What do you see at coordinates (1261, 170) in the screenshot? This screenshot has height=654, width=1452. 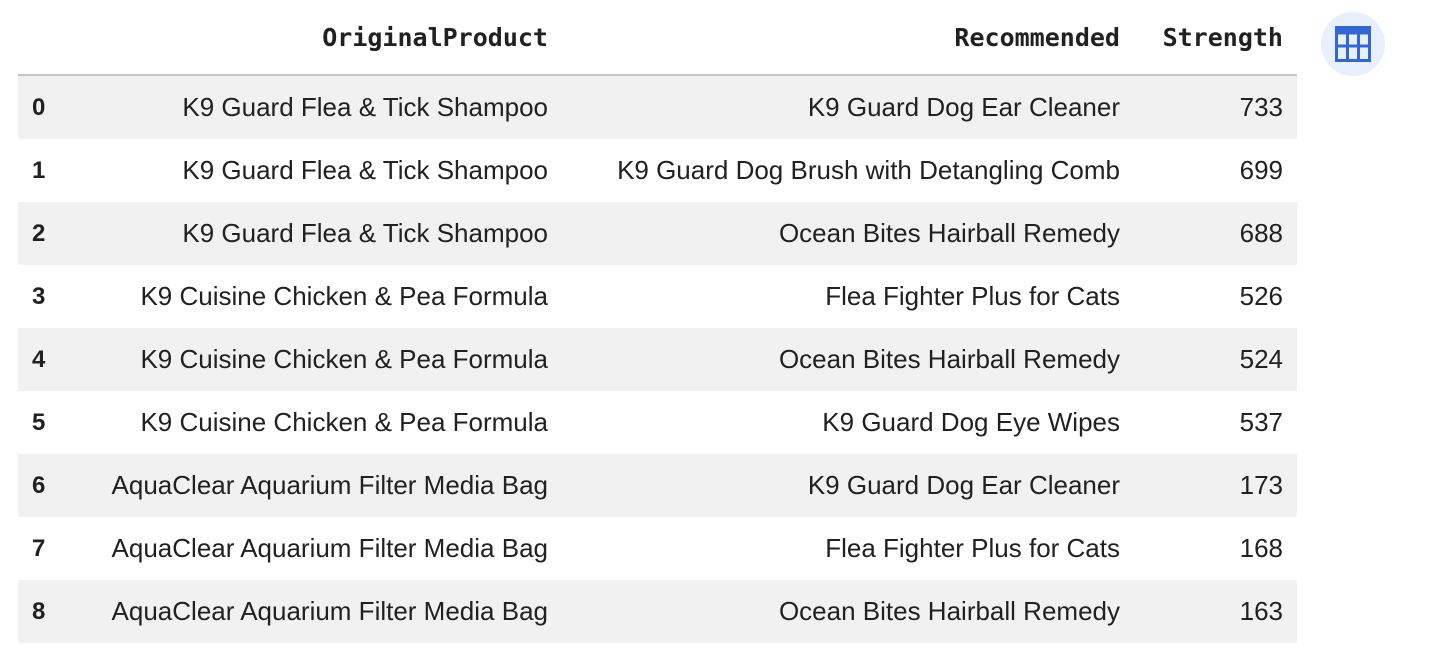 I see `strength-cell: 699` at bounding box center [1261, 170].